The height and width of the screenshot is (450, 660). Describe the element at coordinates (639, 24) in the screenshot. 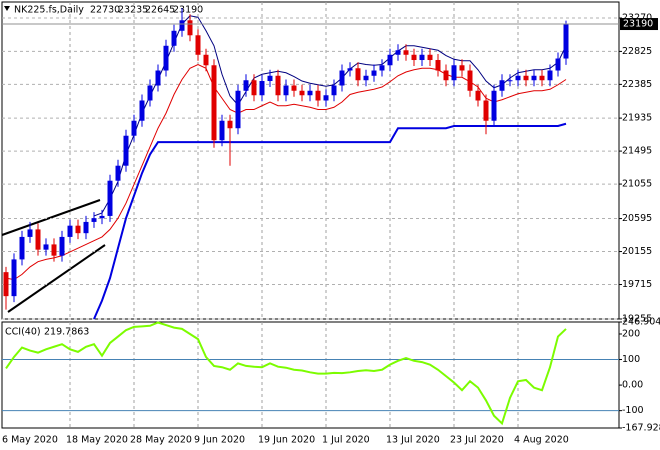

I see `current-price-box` at that location.